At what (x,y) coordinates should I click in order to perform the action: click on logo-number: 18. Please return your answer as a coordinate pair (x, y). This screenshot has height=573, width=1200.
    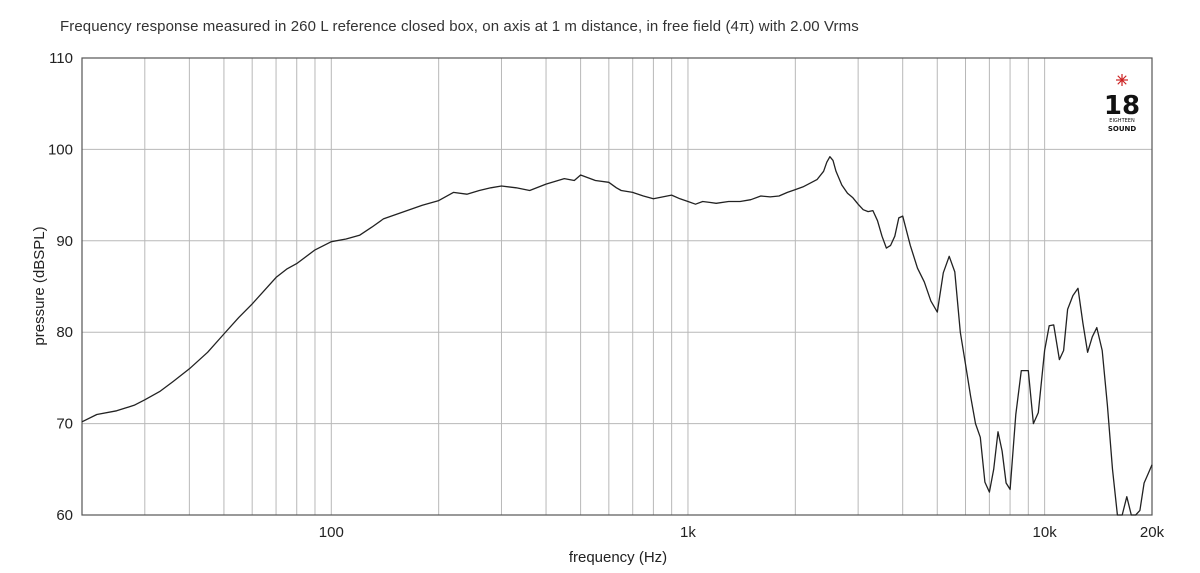
    Looking at the image, I should click on (1122, 106).